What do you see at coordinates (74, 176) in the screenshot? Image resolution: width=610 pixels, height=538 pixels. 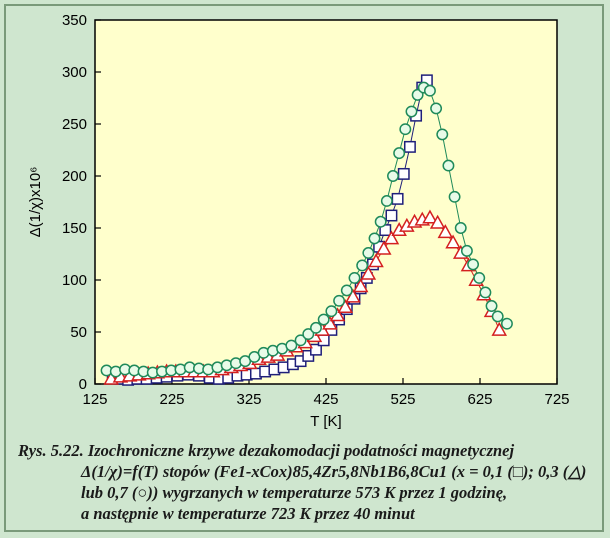 I see `y-tick-label: 200` at bounding box center [74, 176].